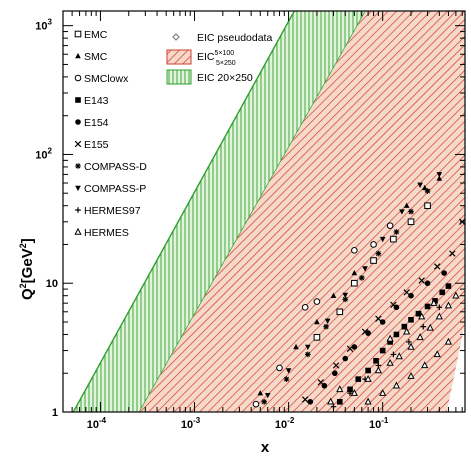 Image resolution: width=471 pixels, height=463 pixels. I want to click on legend-label-smclowx: SMClowx, so click(106, 79).